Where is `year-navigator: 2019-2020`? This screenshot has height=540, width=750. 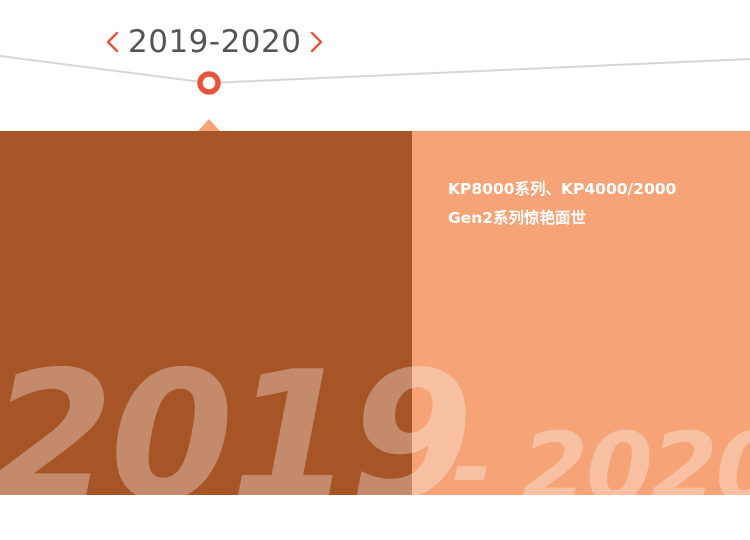
year-navigator: 2019-2020 is located at coordinates (214, 42).